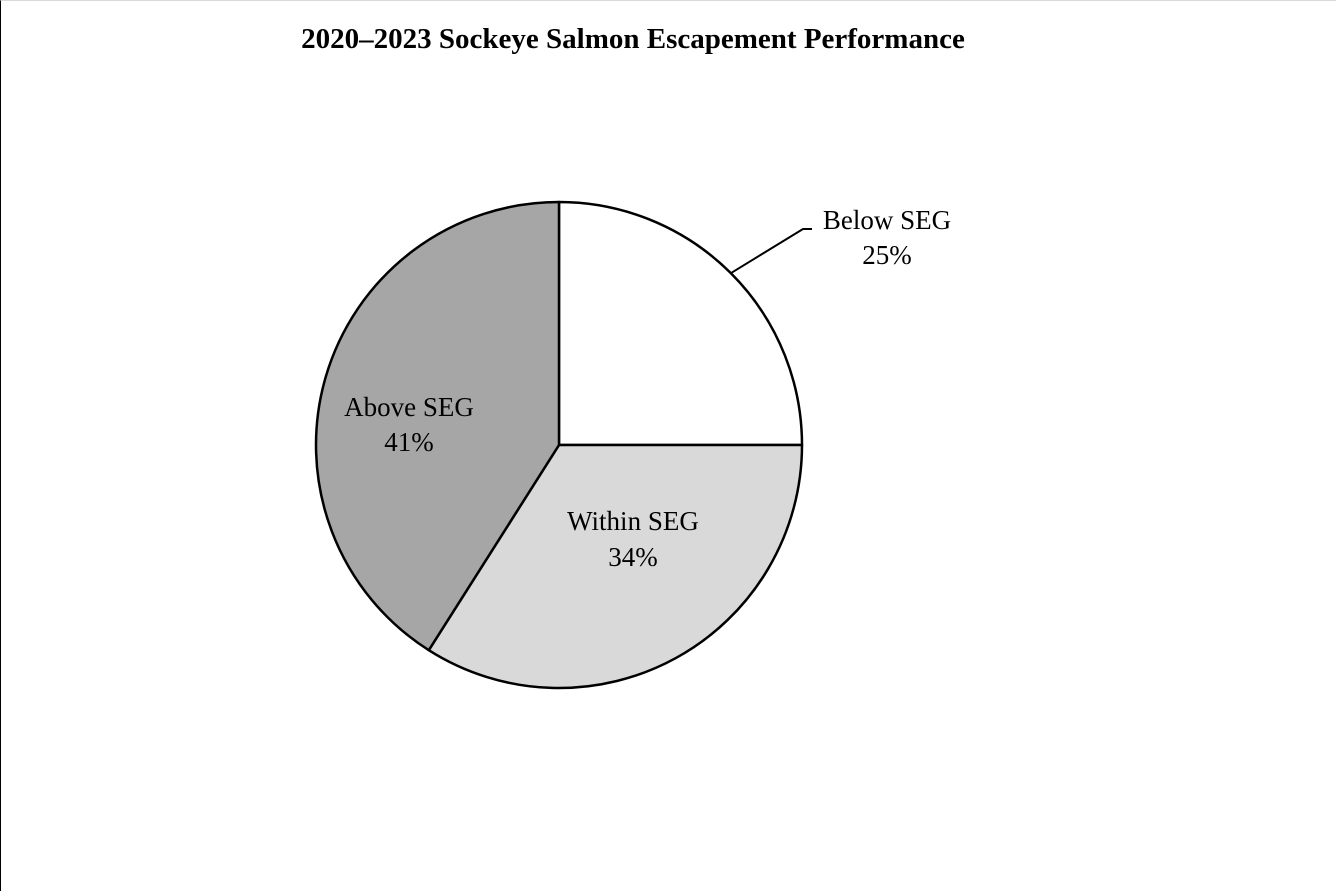 The width and height of the screenshot is (1336, 892). What do you see at coordinates (887, 220) in the screenshot?
I see `slice-label-name: Below SEG` at bounding box center [887, 220].